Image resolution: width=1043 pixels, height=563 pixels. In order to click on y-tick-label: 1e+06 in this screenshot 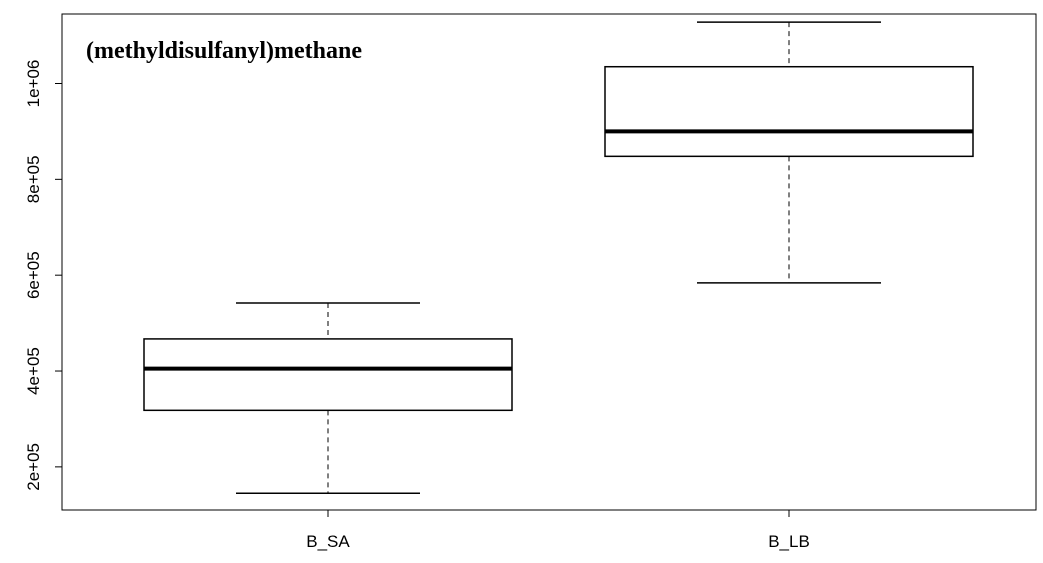, I will do `click(33, 84)`.